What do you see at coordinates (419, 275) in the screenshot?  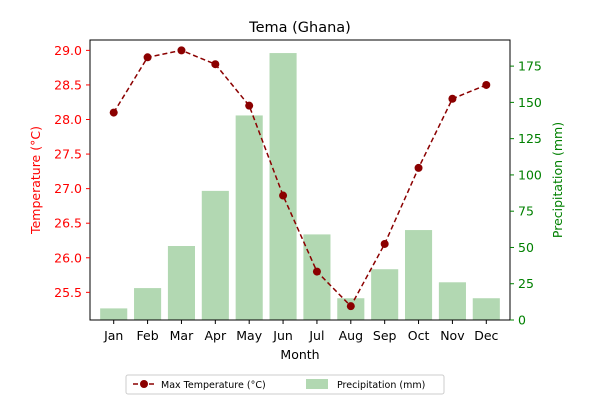 I see `precipitation-bar-oct` at bounding box center [419, 275].